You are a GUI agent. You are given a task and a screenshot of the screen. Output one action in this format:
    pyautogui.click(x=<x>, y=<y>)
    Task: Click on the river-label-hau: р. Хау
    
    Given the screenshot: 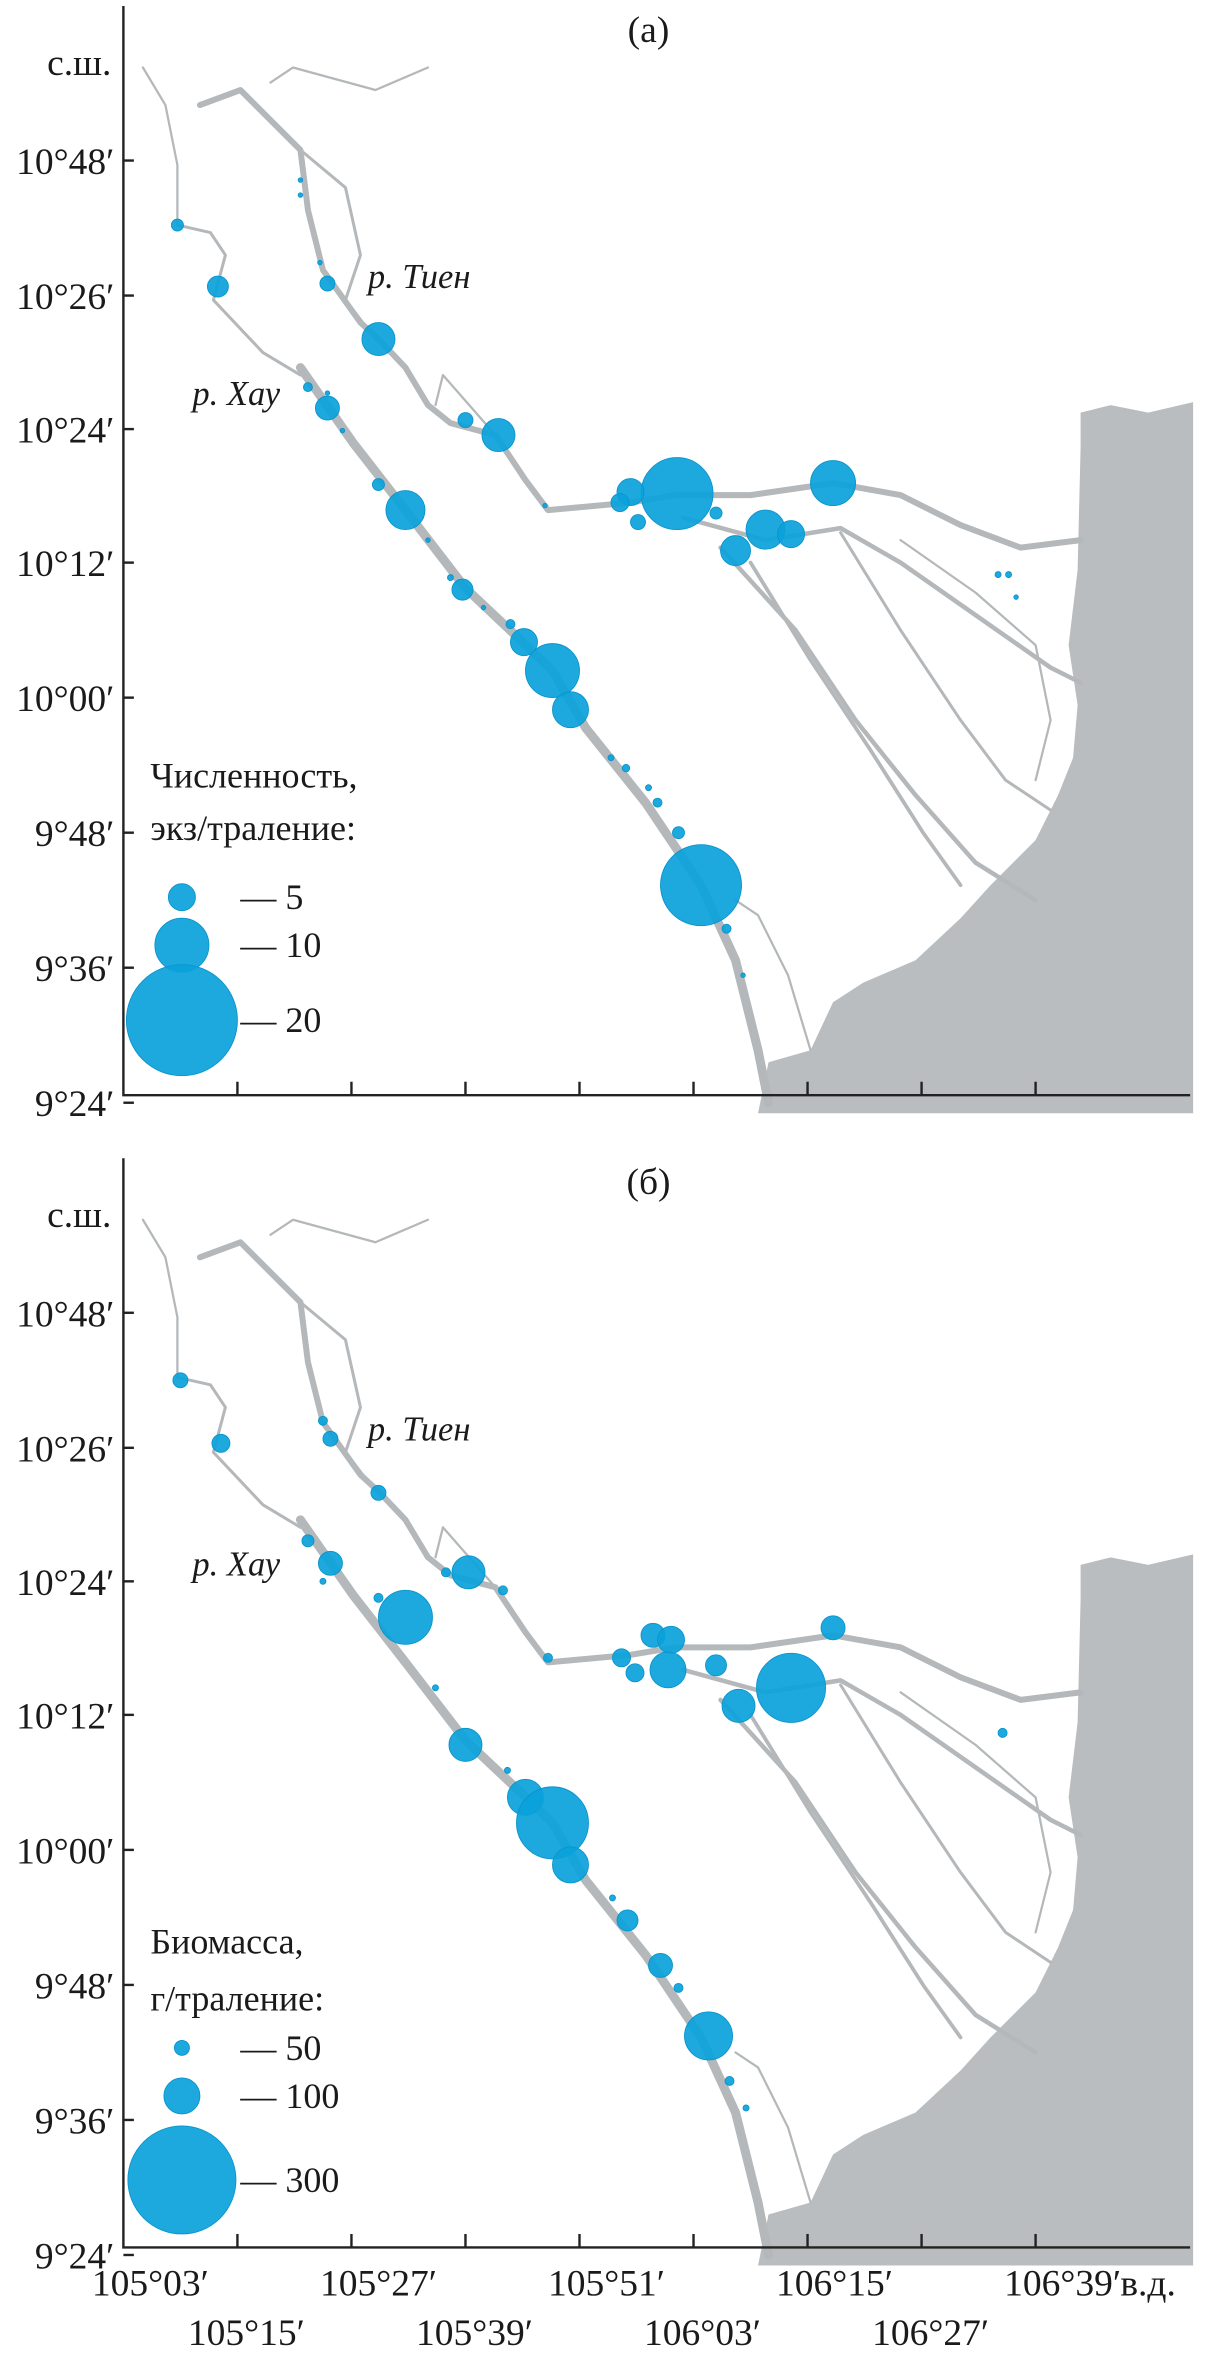 What is the action you would take?
    pyautogui.click(x=234, y=1564)
    